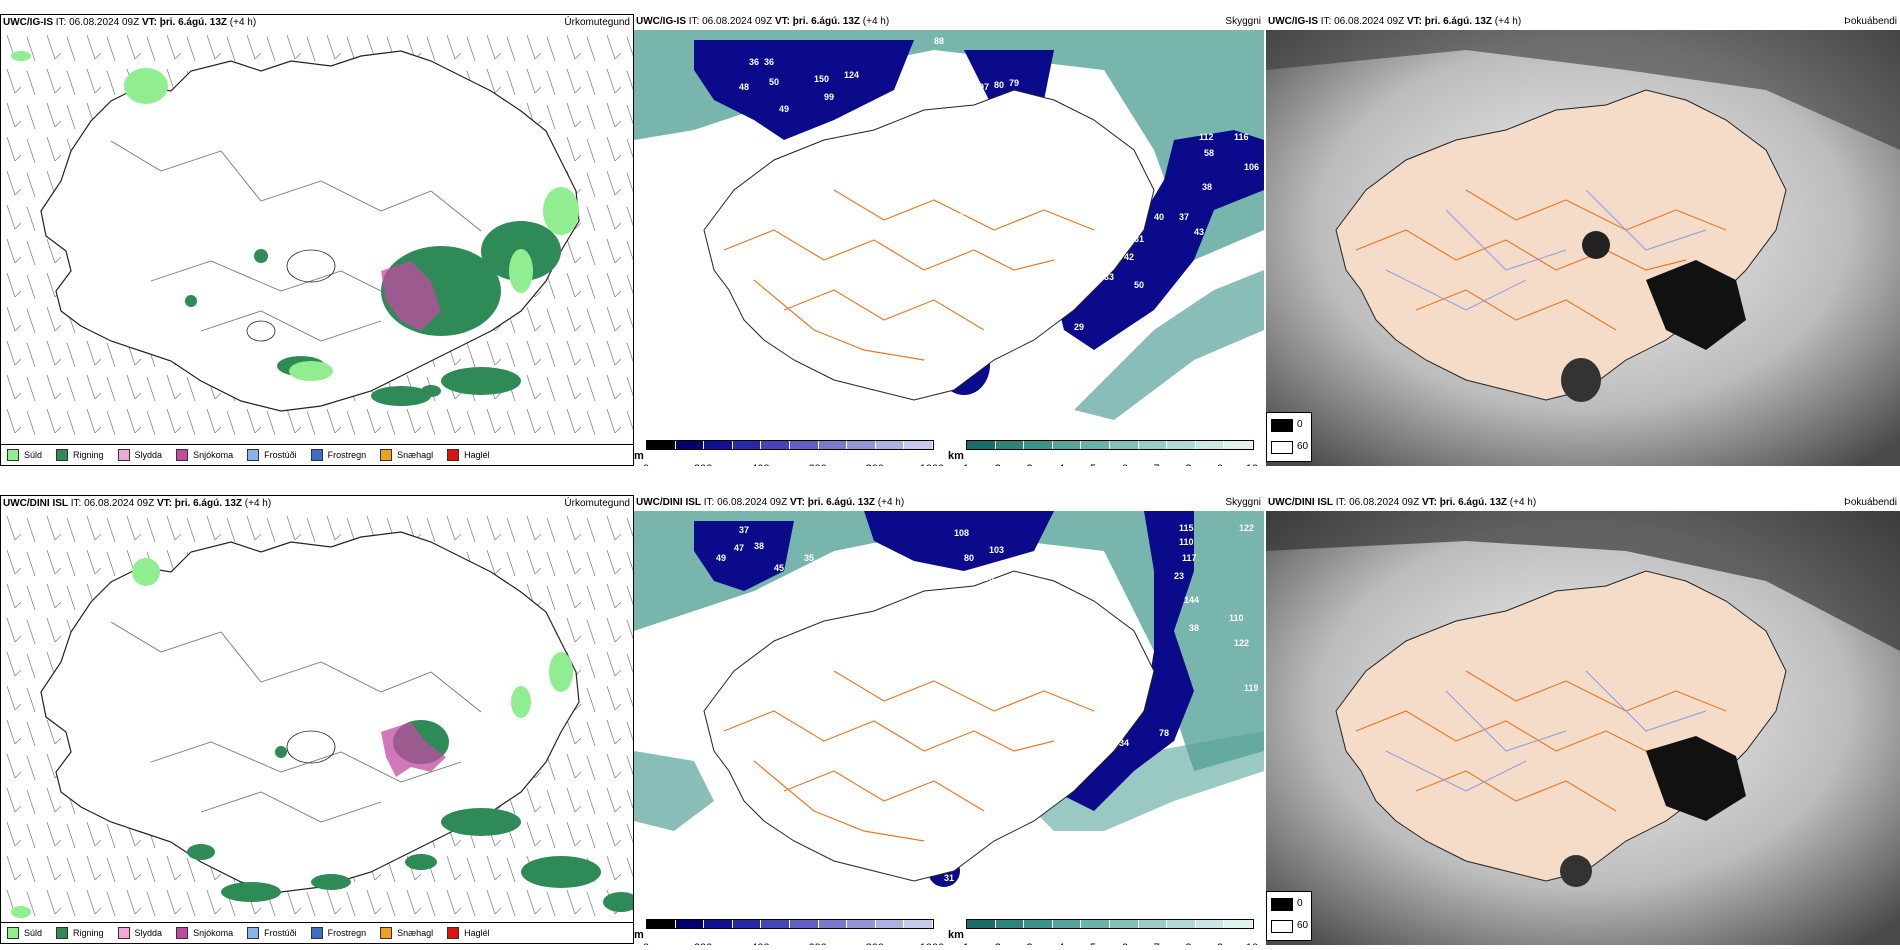 The height and width of the screenshot is (950, 1900). Describe the element at coordinates (24, 455) in the screenshot. I see `legend-item: Súld` at that location.